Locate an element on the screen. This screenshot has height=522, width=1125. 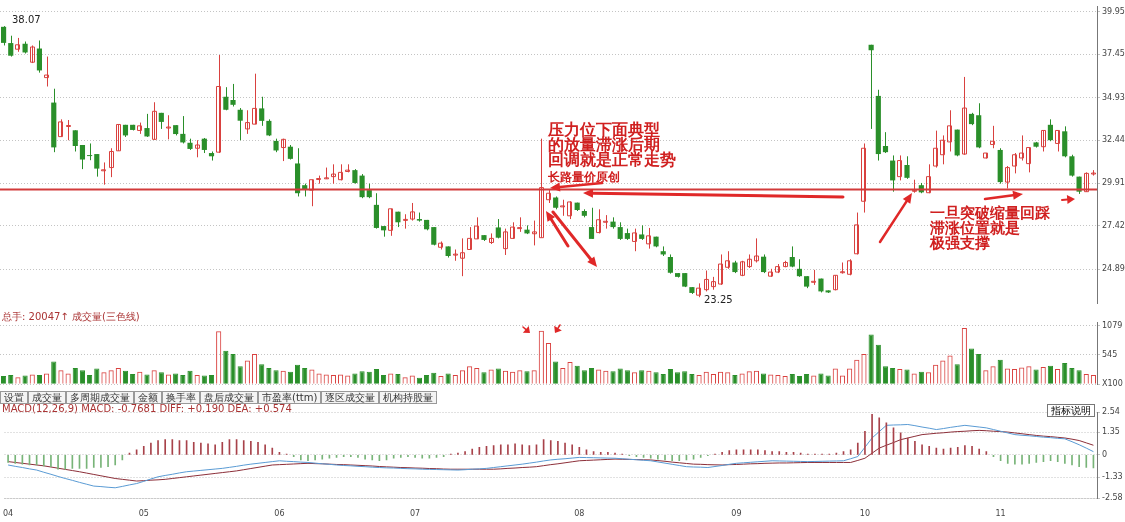
x-tick-label: 05 is located at coordinates (143, 514).